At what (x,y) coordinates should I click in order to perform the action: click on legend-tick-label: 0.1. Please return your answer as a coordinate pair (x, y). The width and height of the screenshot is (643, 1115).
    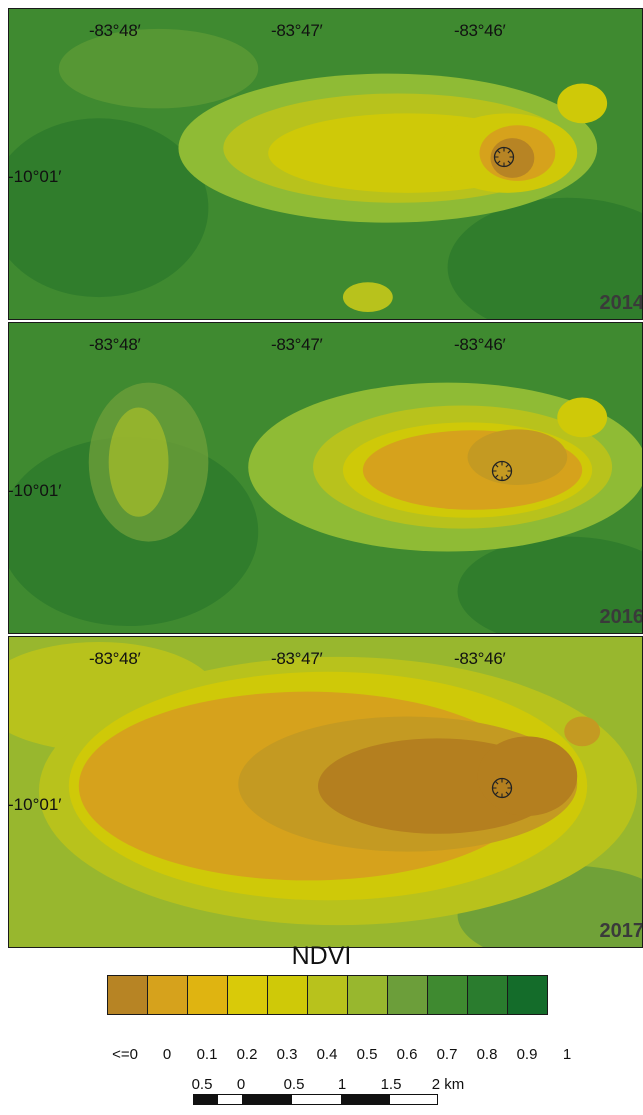
    Looking at the image, I should click on (207, 1054).